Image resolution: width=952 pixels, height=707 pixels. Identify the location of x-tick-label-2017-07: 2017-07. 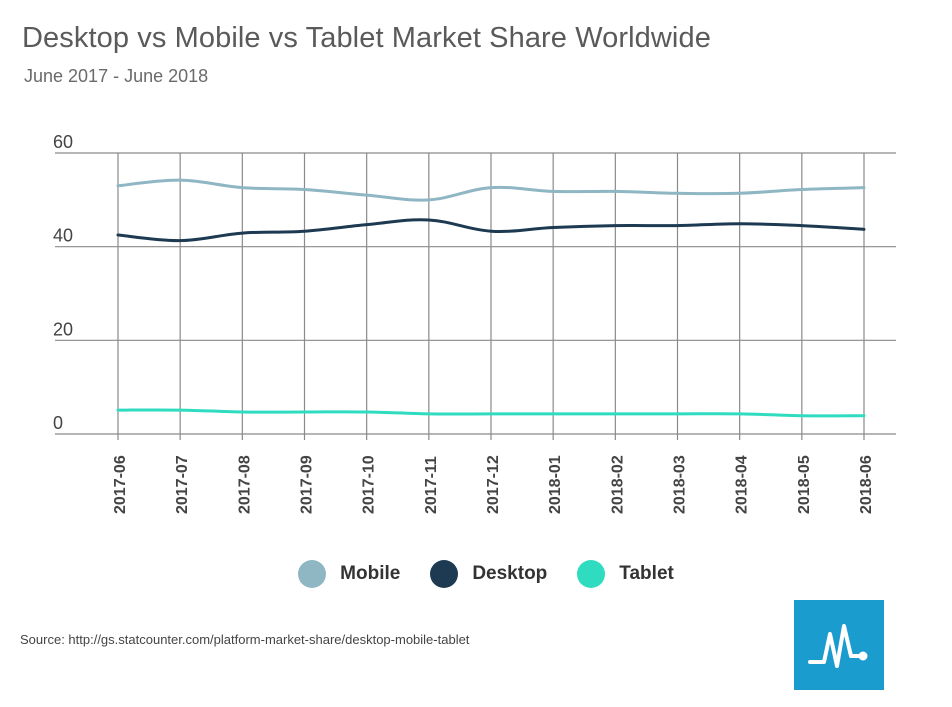
(182, 484).